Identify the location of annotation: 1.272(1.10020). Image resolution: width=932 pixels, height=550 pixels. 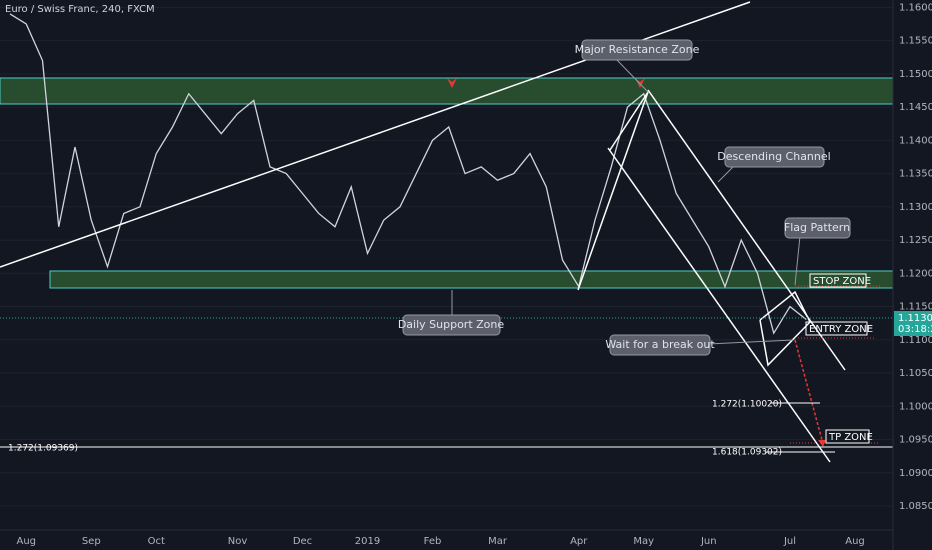
(747, 405).